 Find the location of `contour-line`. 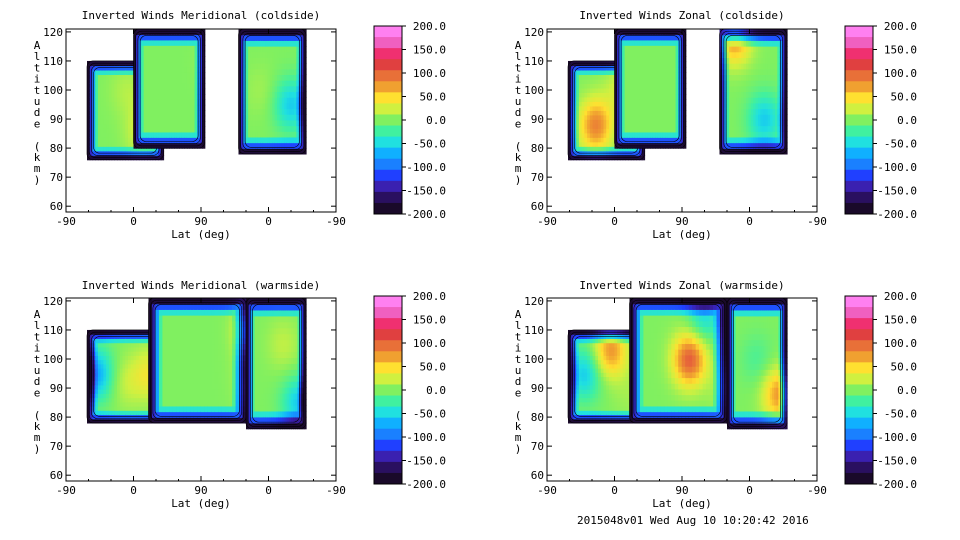

contour-line is located at coordinates (169, 88).